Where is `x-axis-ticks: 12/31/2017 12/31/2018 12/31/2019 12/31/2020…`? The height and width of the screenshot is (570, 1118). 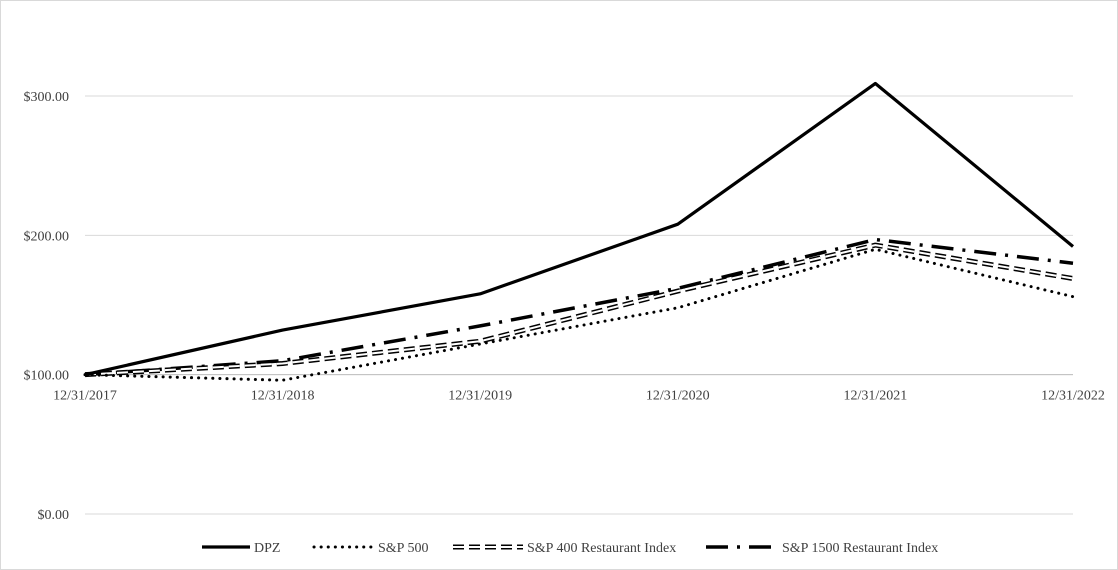 x-axis-ticks: 12/31/2017 12/31/2018 12/31/2019 12/31/2020… is located at coordinates (579, 396).